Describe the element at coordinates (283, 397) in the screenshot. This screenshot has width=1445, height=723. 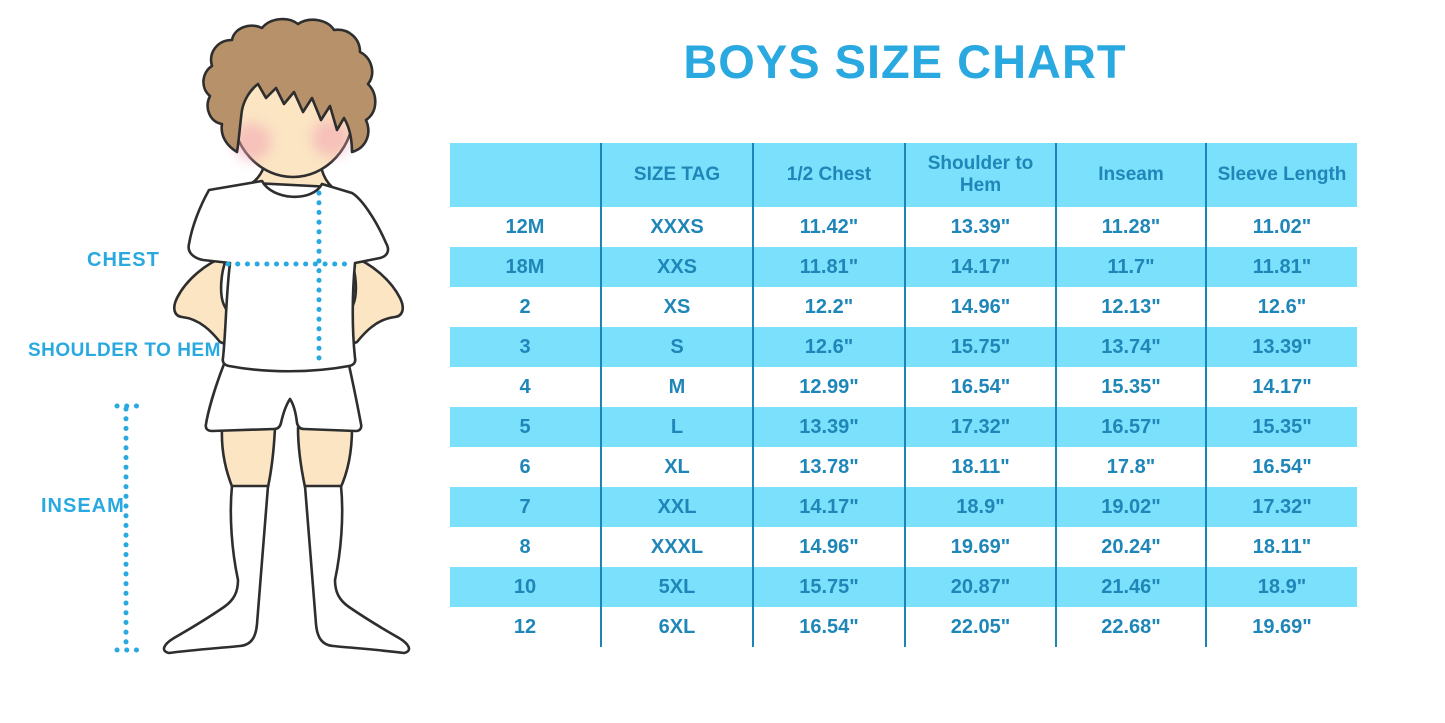
I see `shorts-shape` at that location.